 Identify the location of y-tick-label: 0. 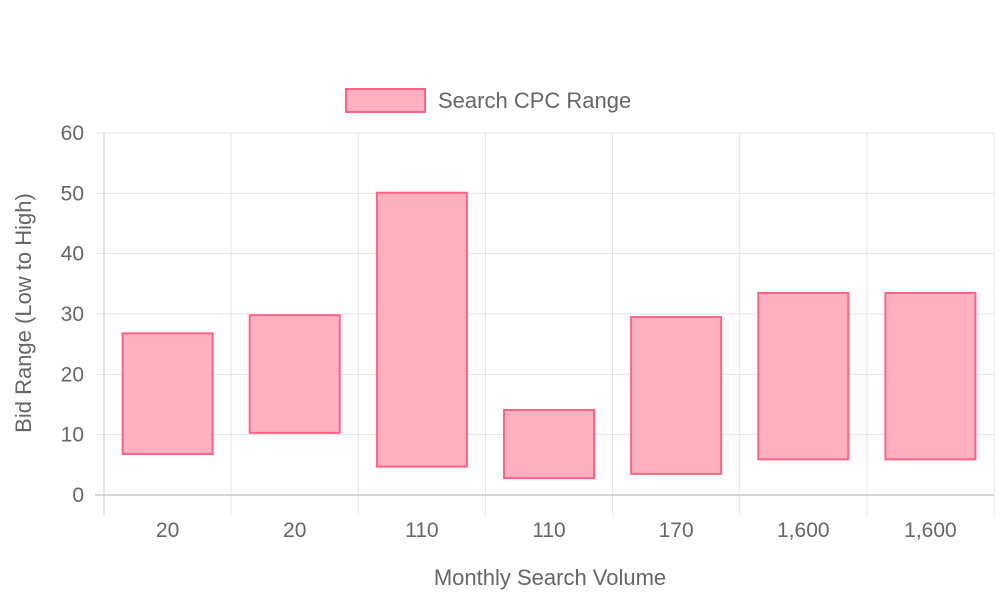
(78, 495).